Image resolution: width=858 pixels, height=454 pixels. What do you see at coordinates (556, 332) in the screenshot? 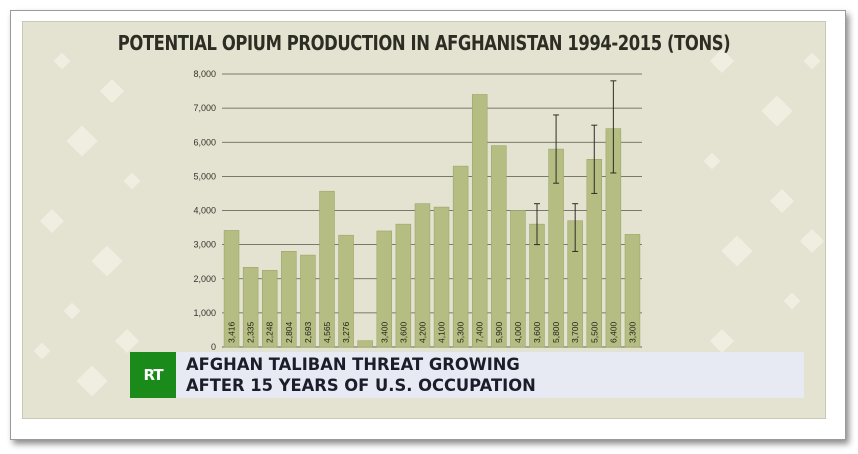
I see `data-label: 5,800` at bounding box center [556, 332].